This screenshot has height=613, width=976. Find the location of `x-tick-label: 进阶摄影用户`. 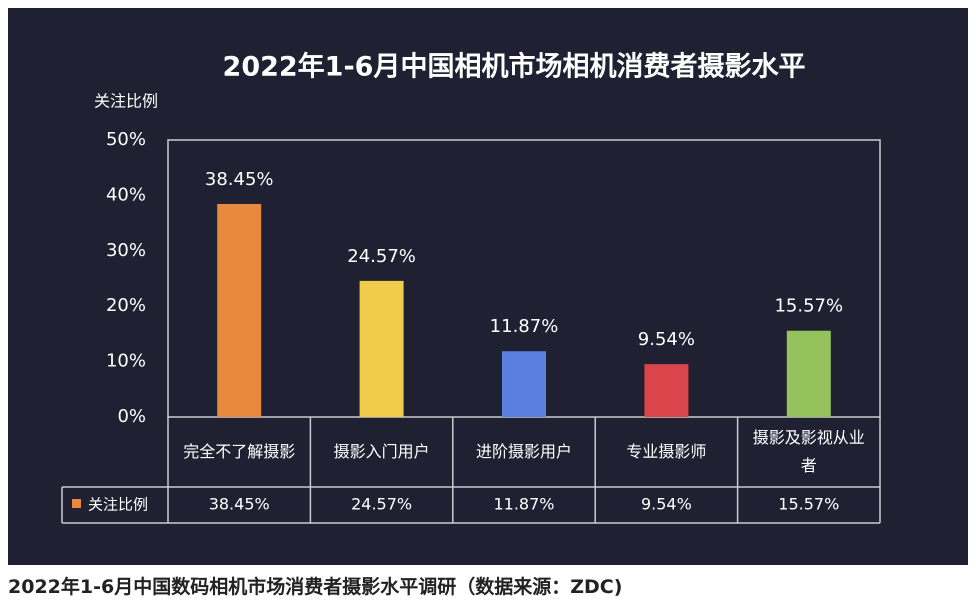

x-tick-label: 进阶摄影用户 is located at coordinates (523, 451).